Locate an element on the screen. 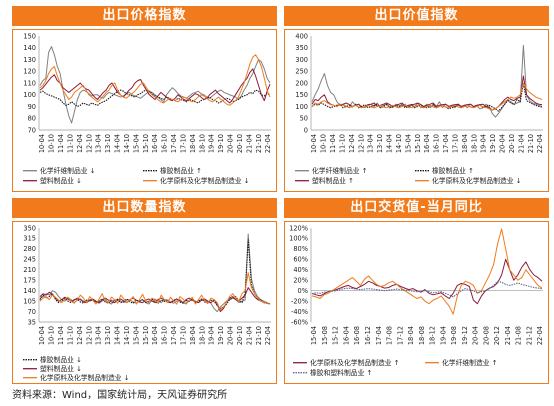 The image size is (554, 406). x-tick-label: 15-08 is located at coordinates (325, 335).